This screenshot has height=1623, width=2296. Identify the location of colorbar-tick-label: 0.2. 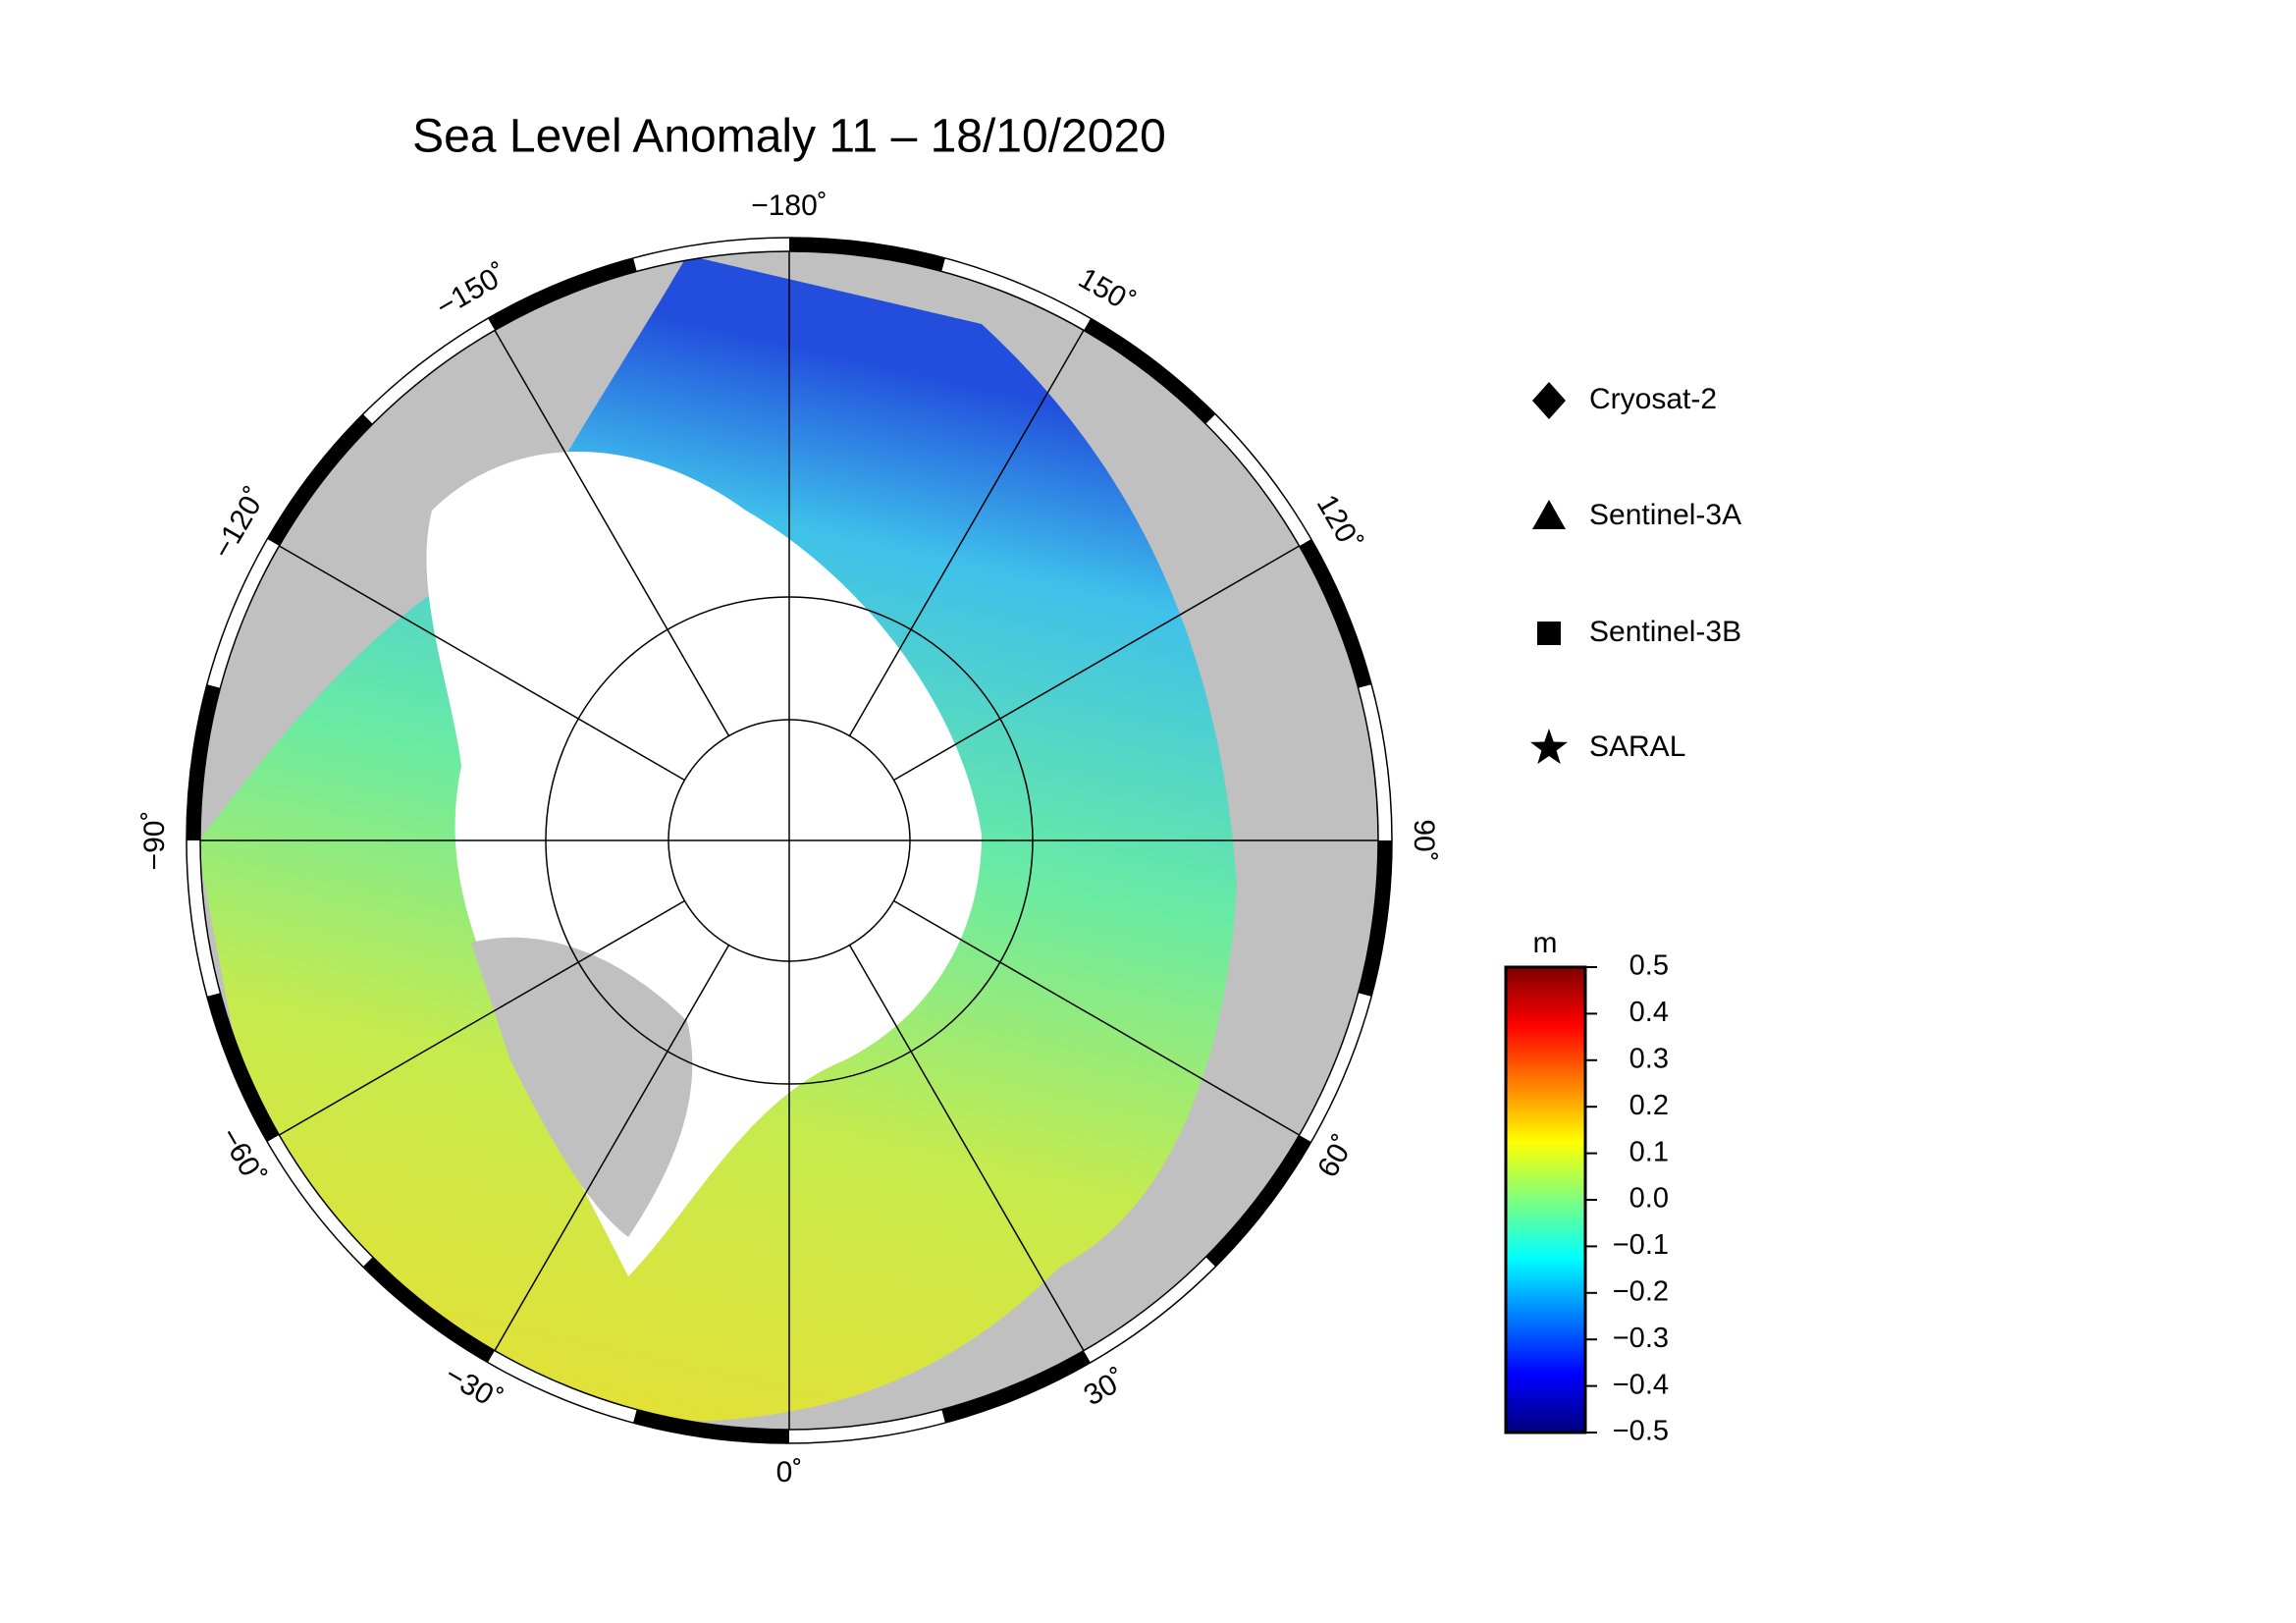
(1649, 1105).